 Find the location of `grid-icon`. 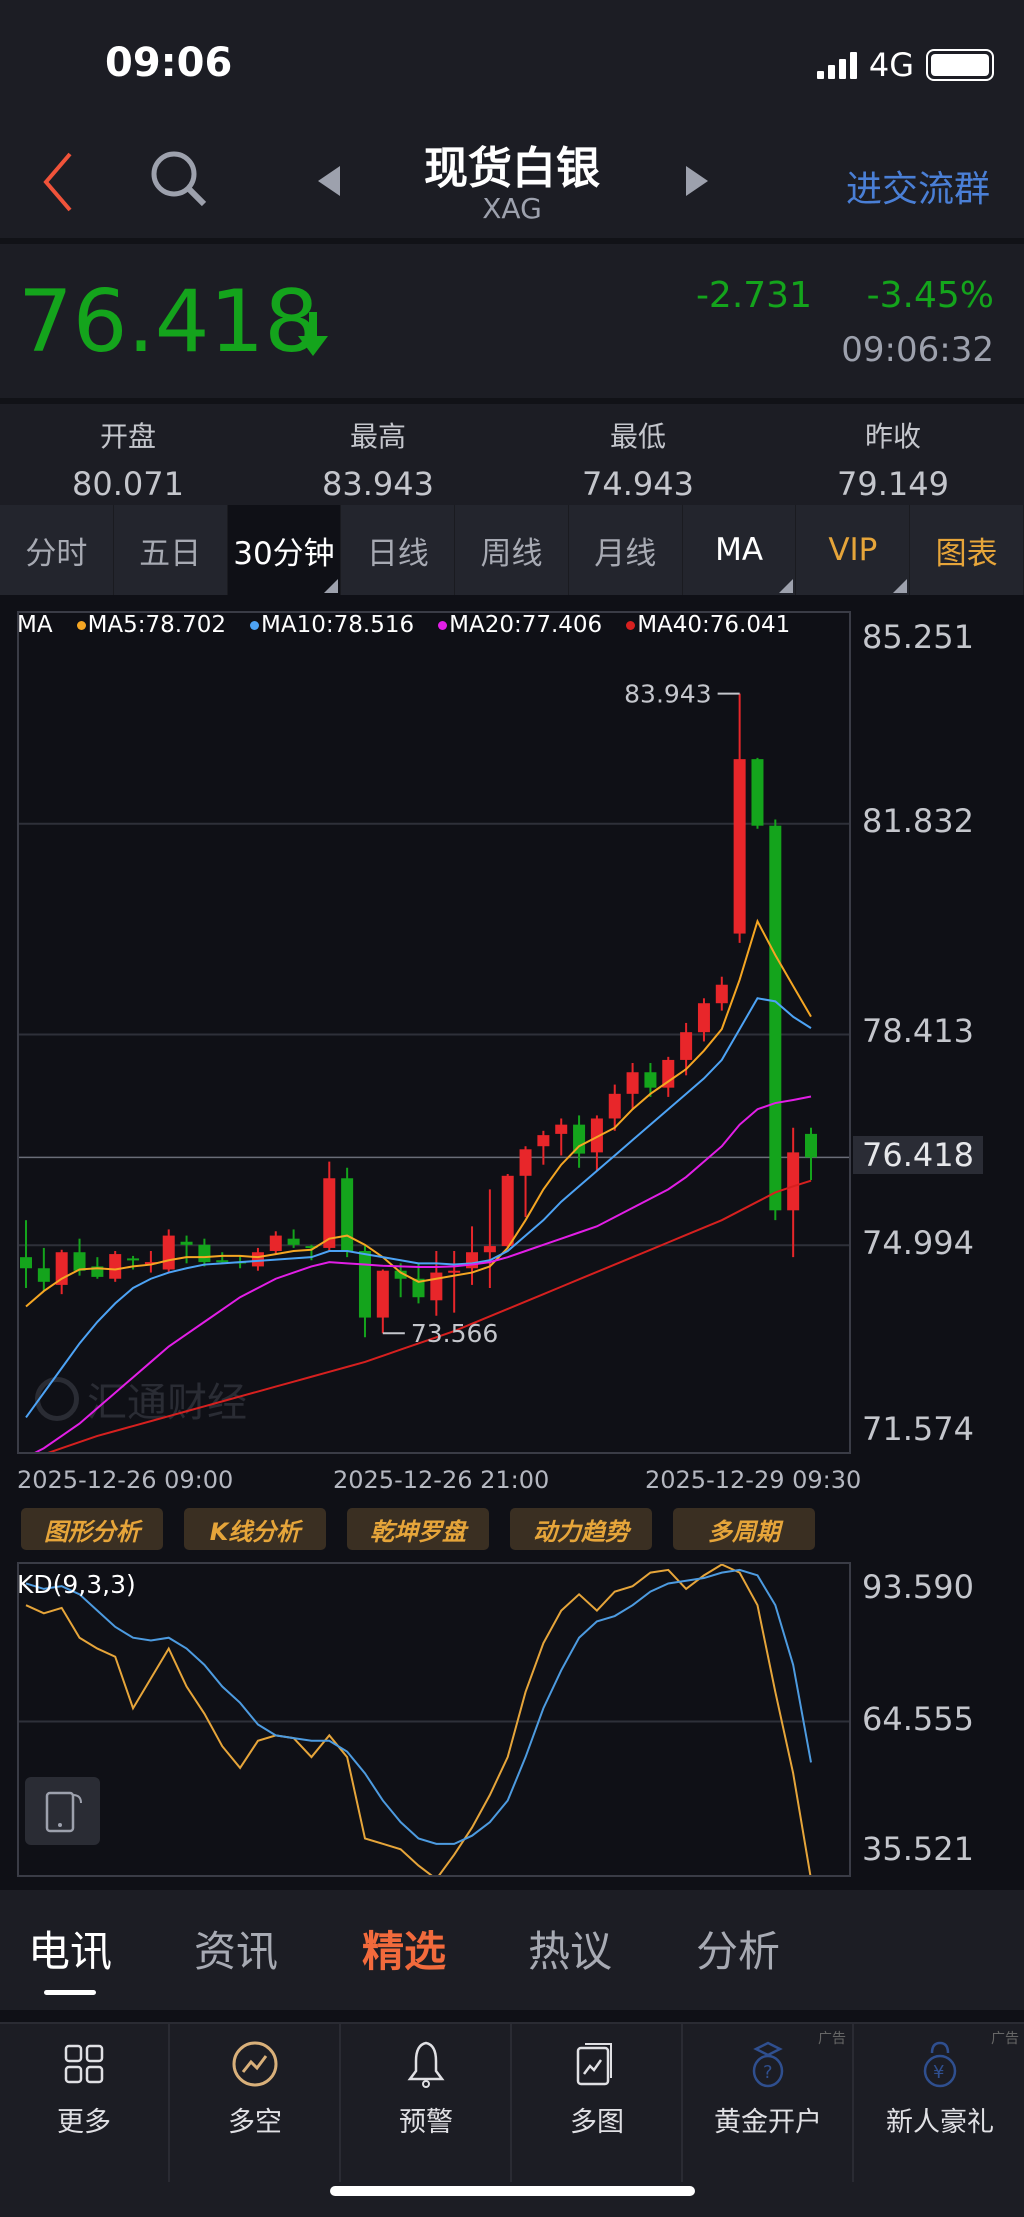

grid-icon is located at coordinates (84, 2064).